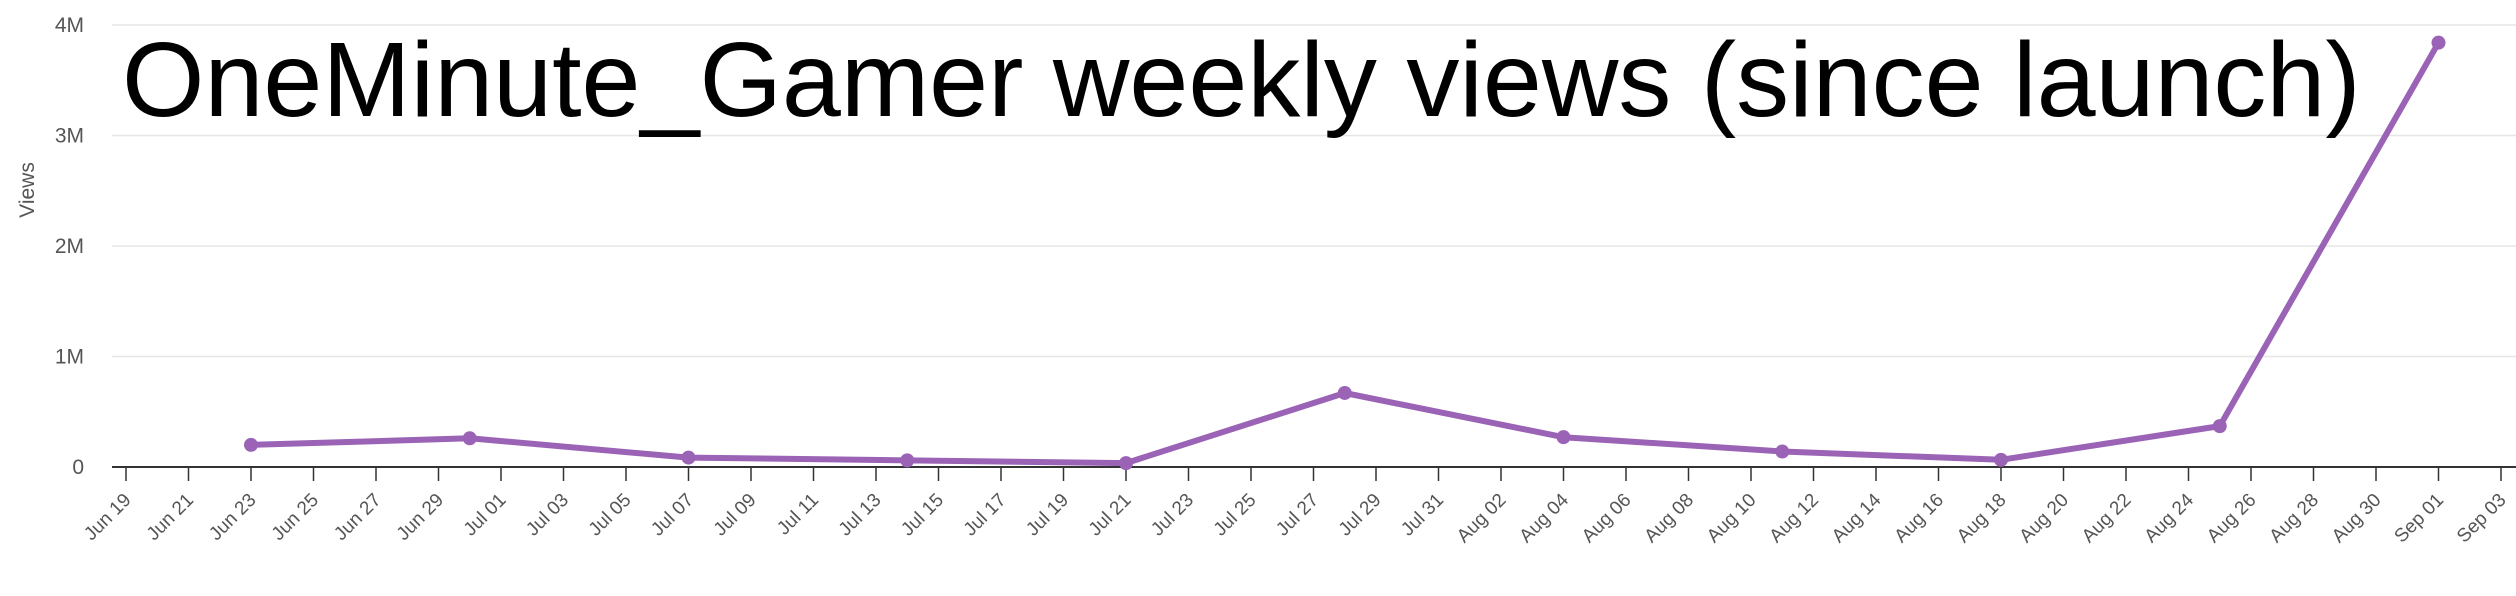 The height and width of the screenshot is (596, 2516). Describe the element at coordinates (1919, 518) in the screenshot. I see `x-tick-label: Aug 16` at that location.